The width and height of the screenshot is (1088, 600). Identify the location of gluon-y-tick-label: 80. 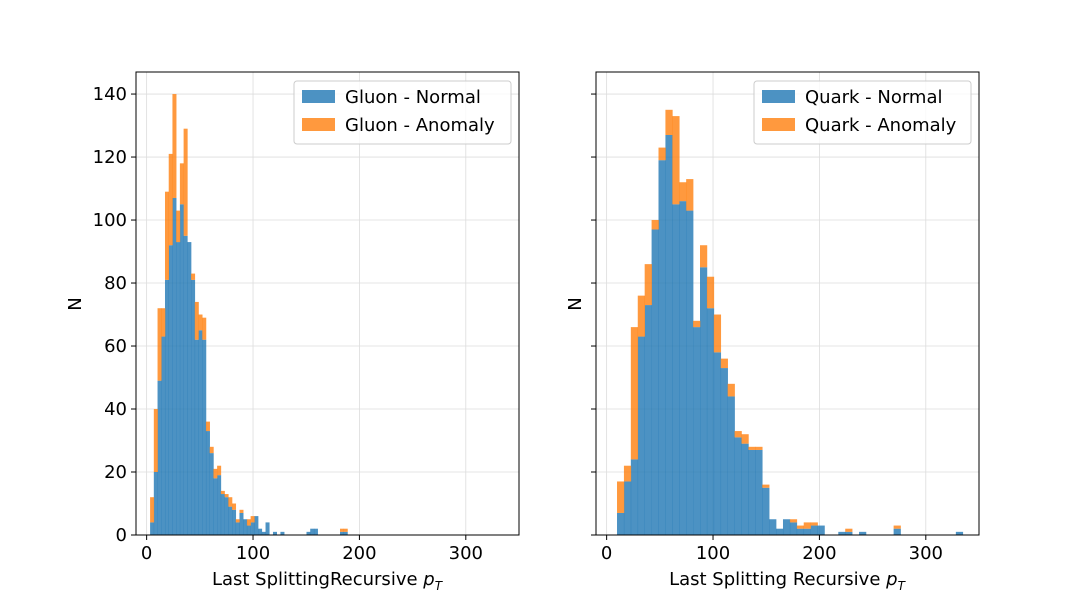
(115, 283).